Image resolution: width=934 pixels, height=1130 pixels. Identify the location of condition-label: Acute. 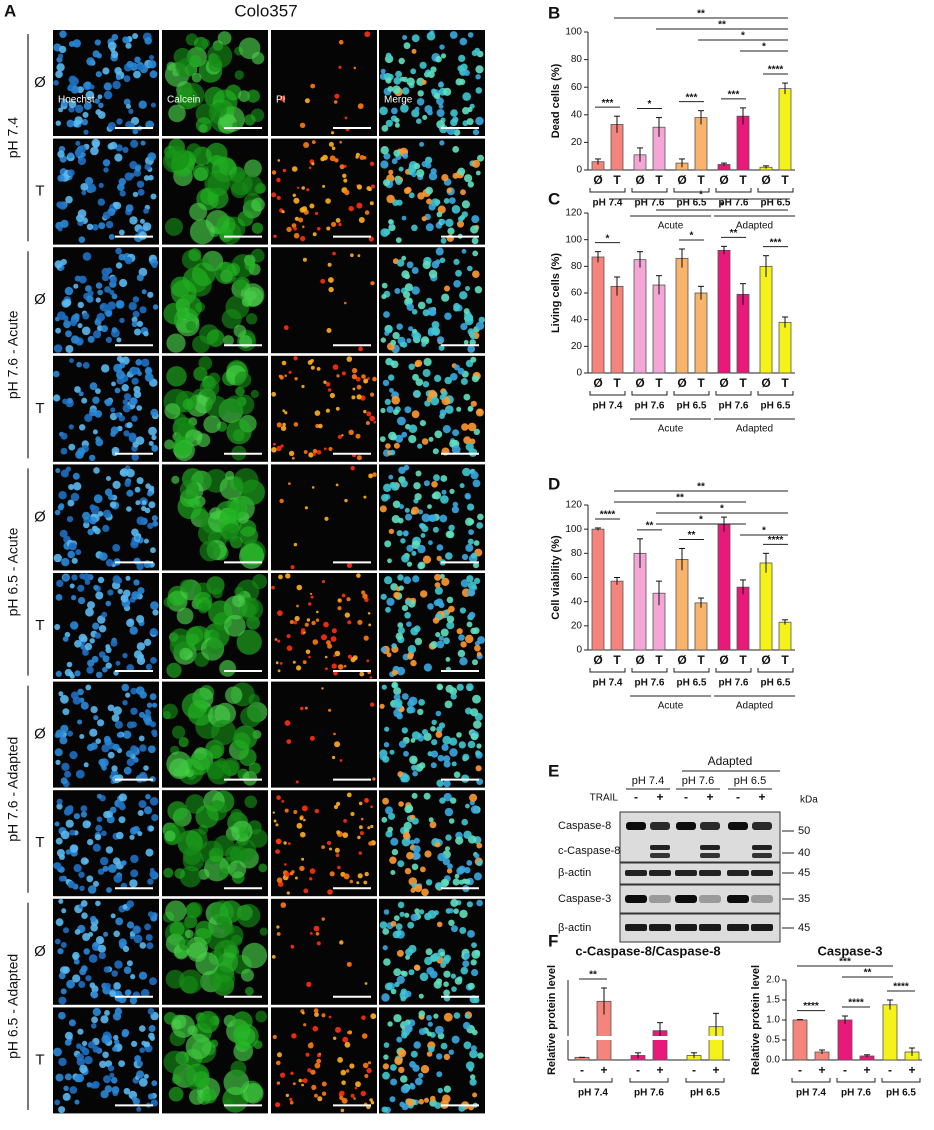
(671, 429).